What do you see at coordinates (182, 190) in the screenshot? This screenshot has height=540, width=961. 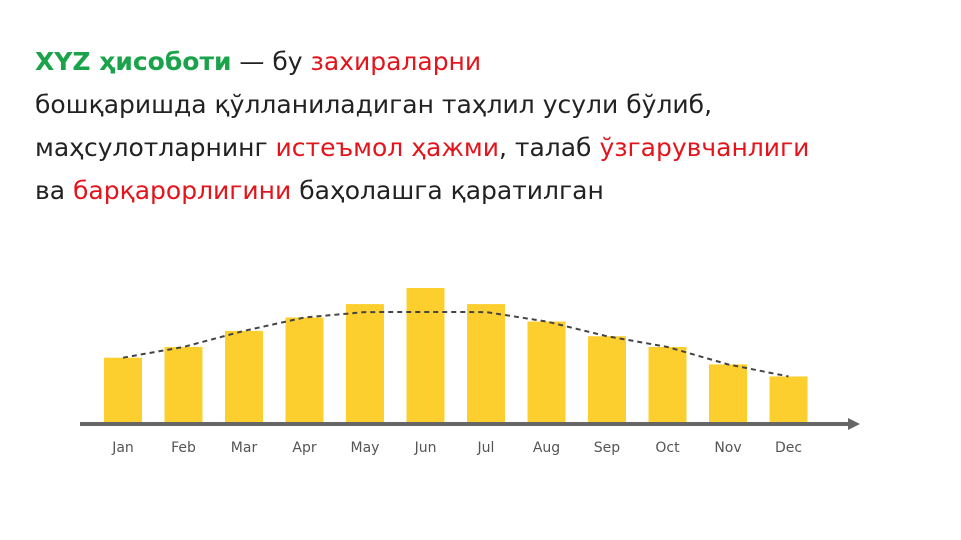 I see `highlight: барқарорлигини` at bounding box center [182, 190].